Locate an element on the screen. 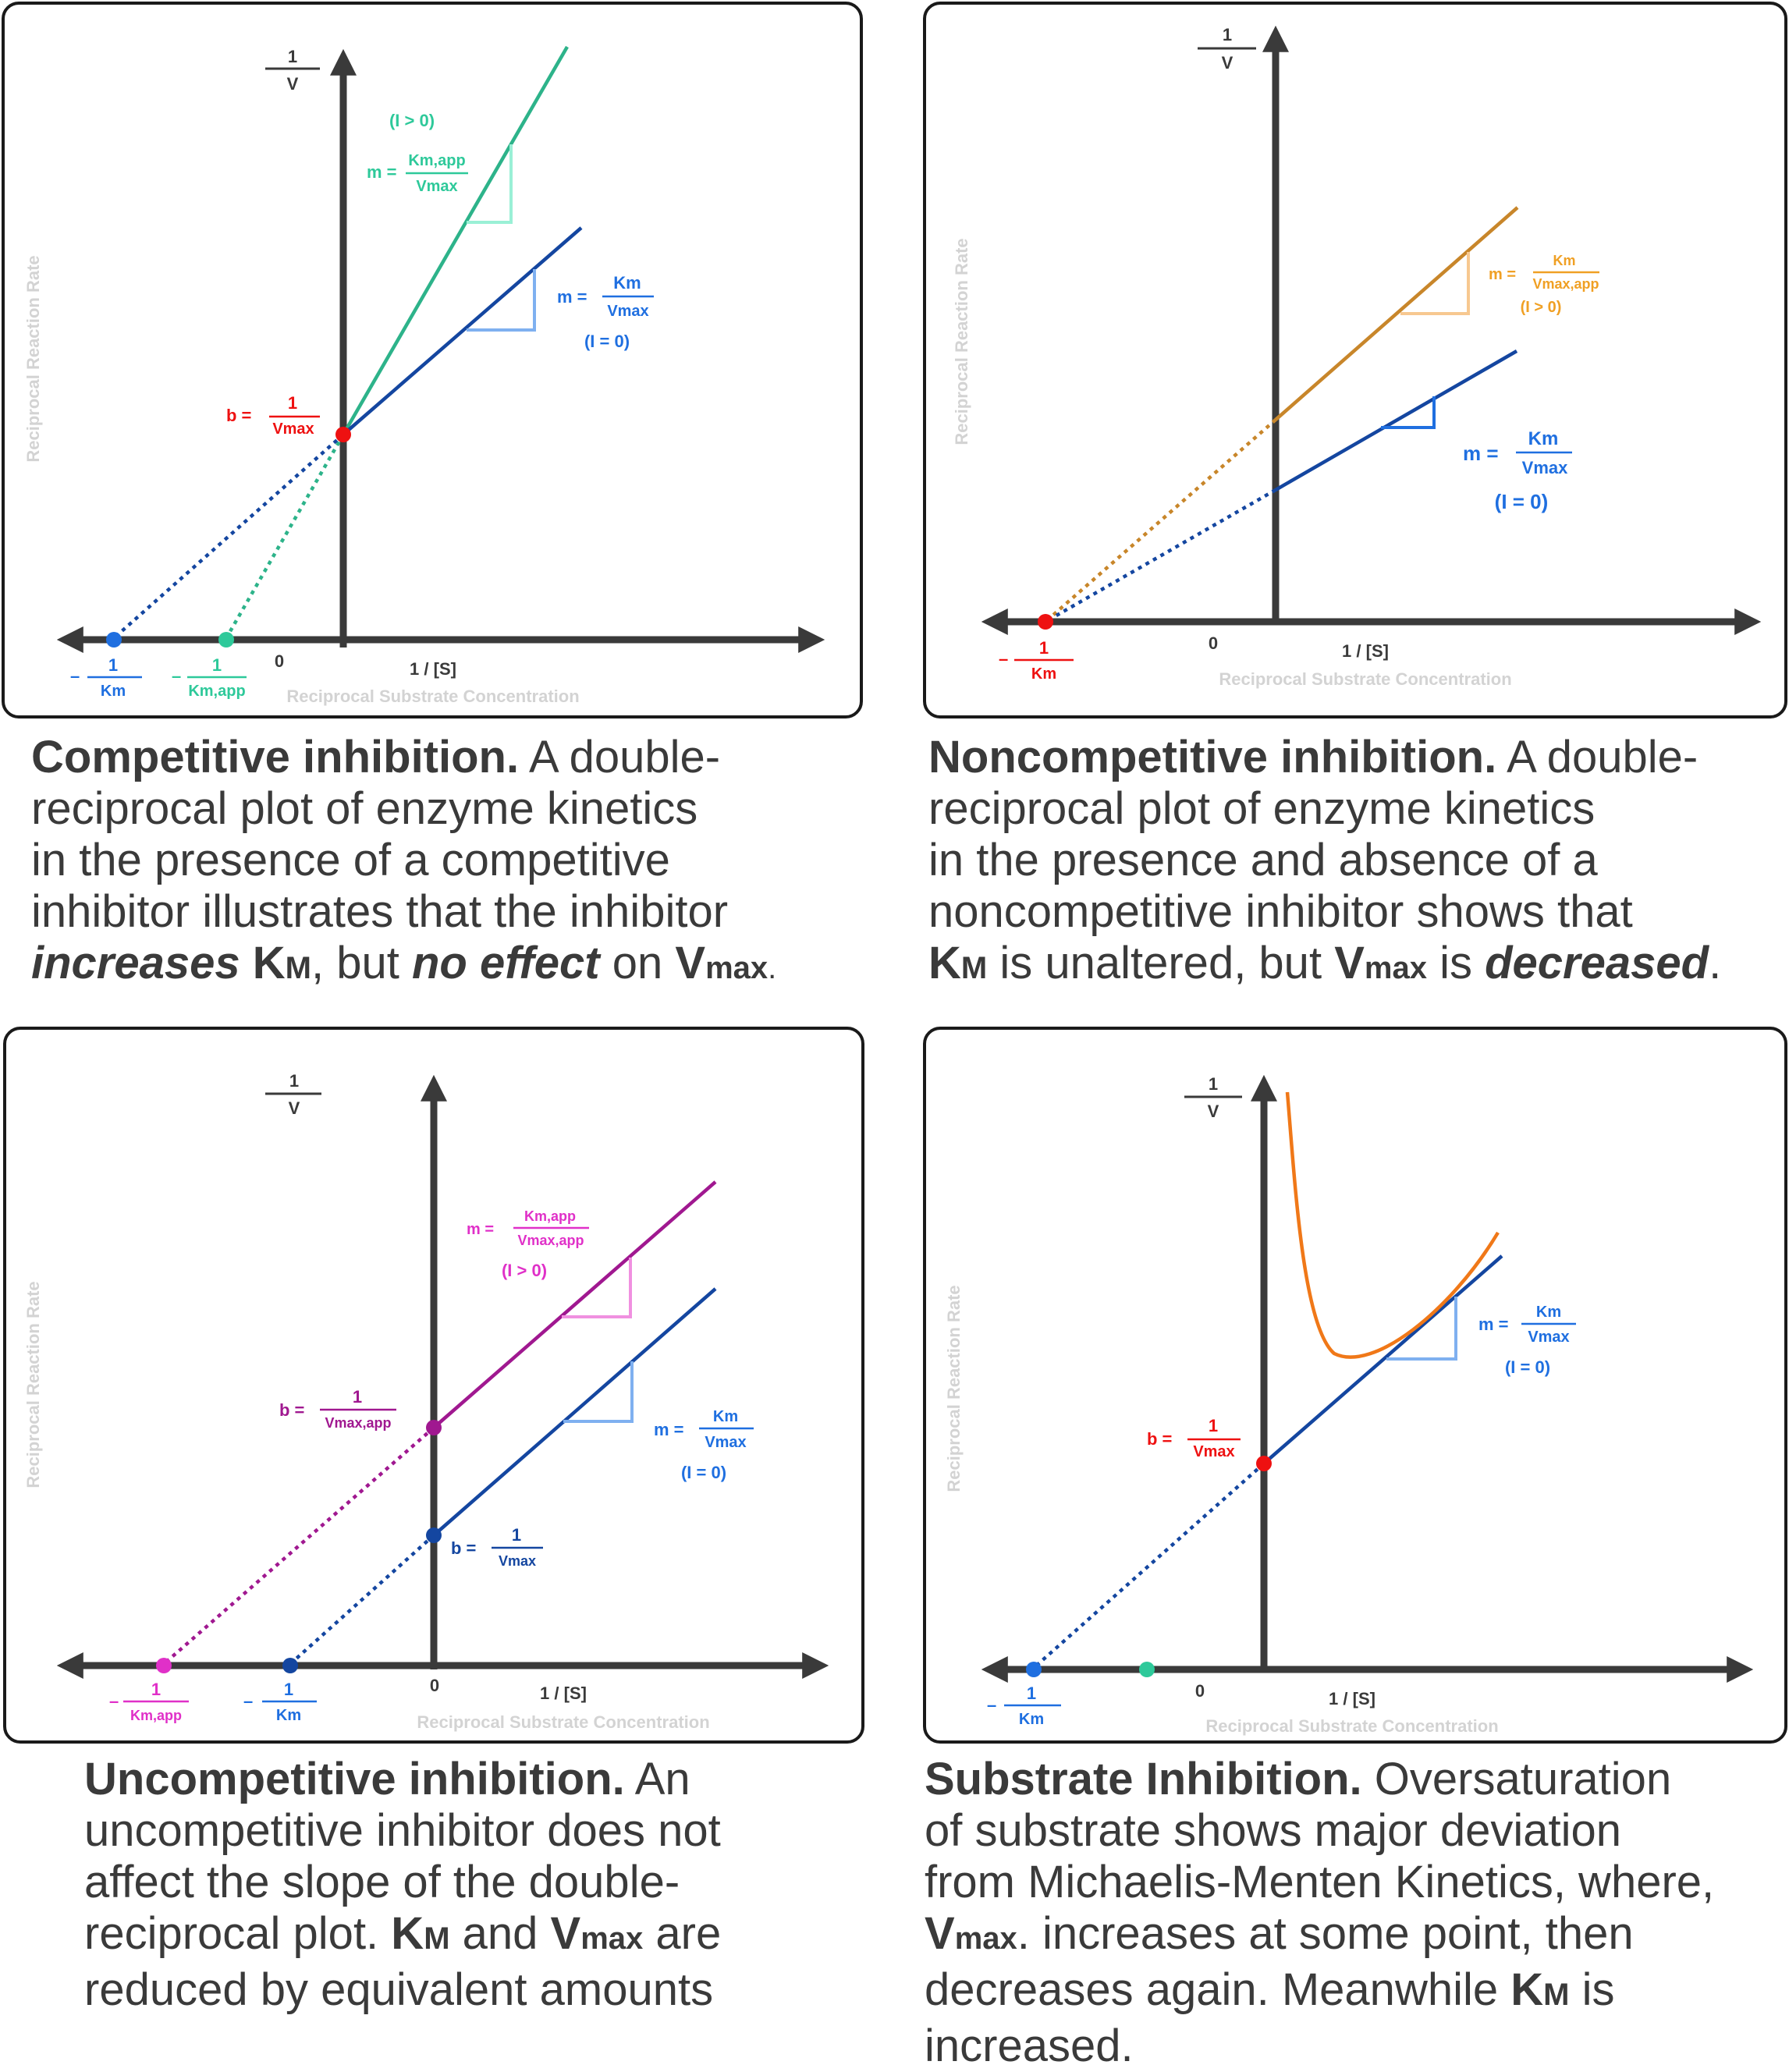 The height and width of the screenshot is (2072, 1789). x-intercept-point-kmapp is located at coordinates (164, 1666).